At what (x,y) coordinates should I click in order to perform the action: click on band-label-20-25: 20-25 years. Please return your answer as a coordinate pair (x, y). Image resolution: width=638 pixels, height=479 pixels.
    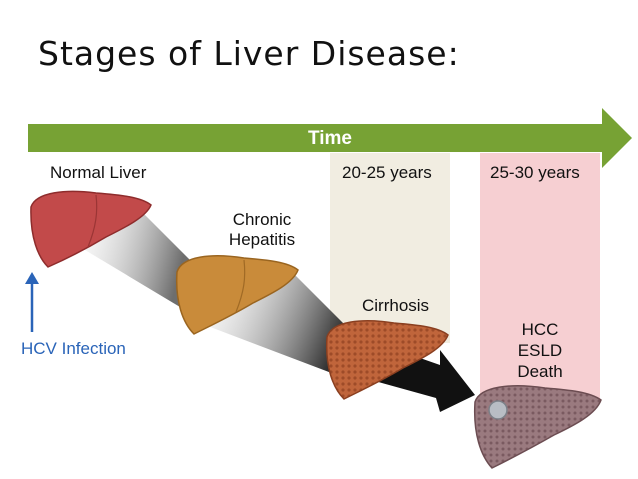
    Looking at the image, I should click on (387, 172).